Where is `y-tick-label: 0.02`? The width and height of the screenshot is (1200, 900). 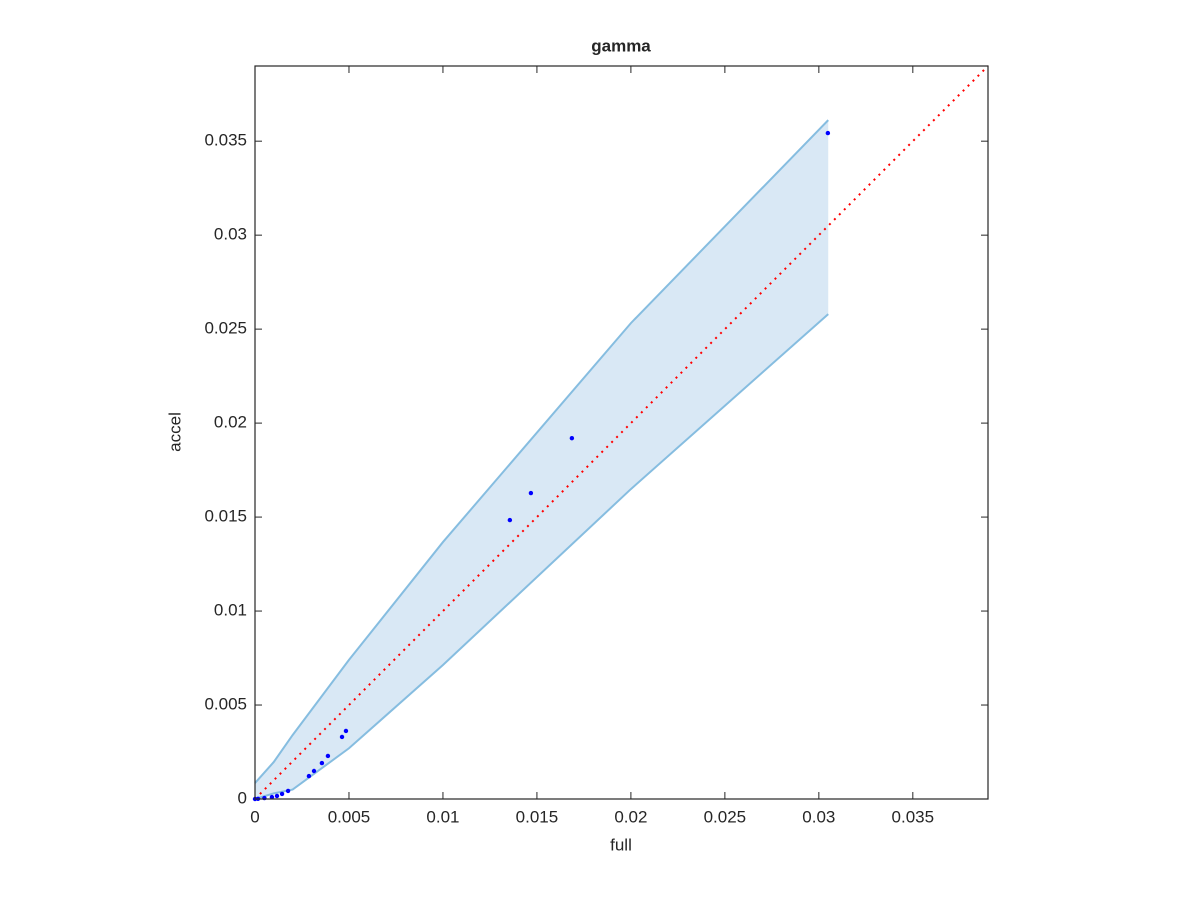 y-tick-label: 0.02 is located at coordinates (230, 422).